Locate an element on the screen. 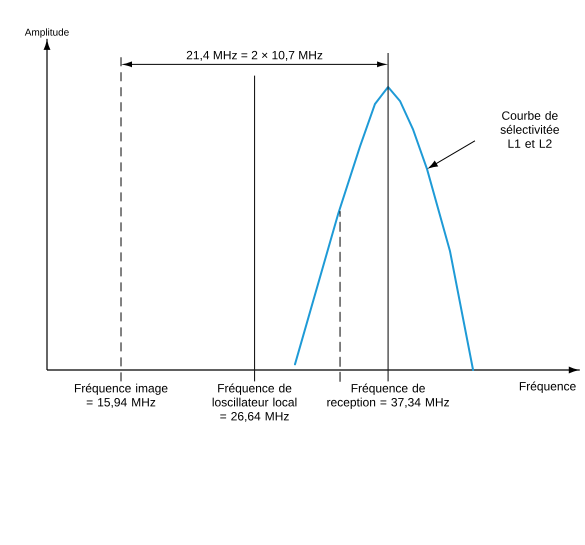 This screenshot has width=585, height=545. x-tick-label: Fréquence de loscillateur local = 26,64 MHz is located at coordinates (254, 403).